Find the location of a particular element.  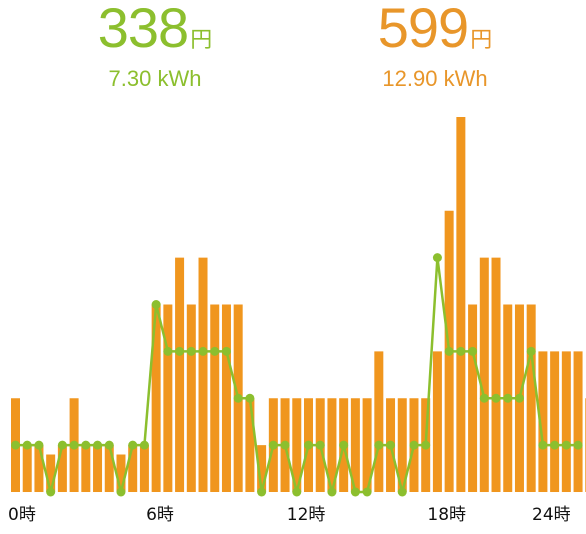

orange-summary: 599円 12.90 kWh is located at coordinates (435, 50).